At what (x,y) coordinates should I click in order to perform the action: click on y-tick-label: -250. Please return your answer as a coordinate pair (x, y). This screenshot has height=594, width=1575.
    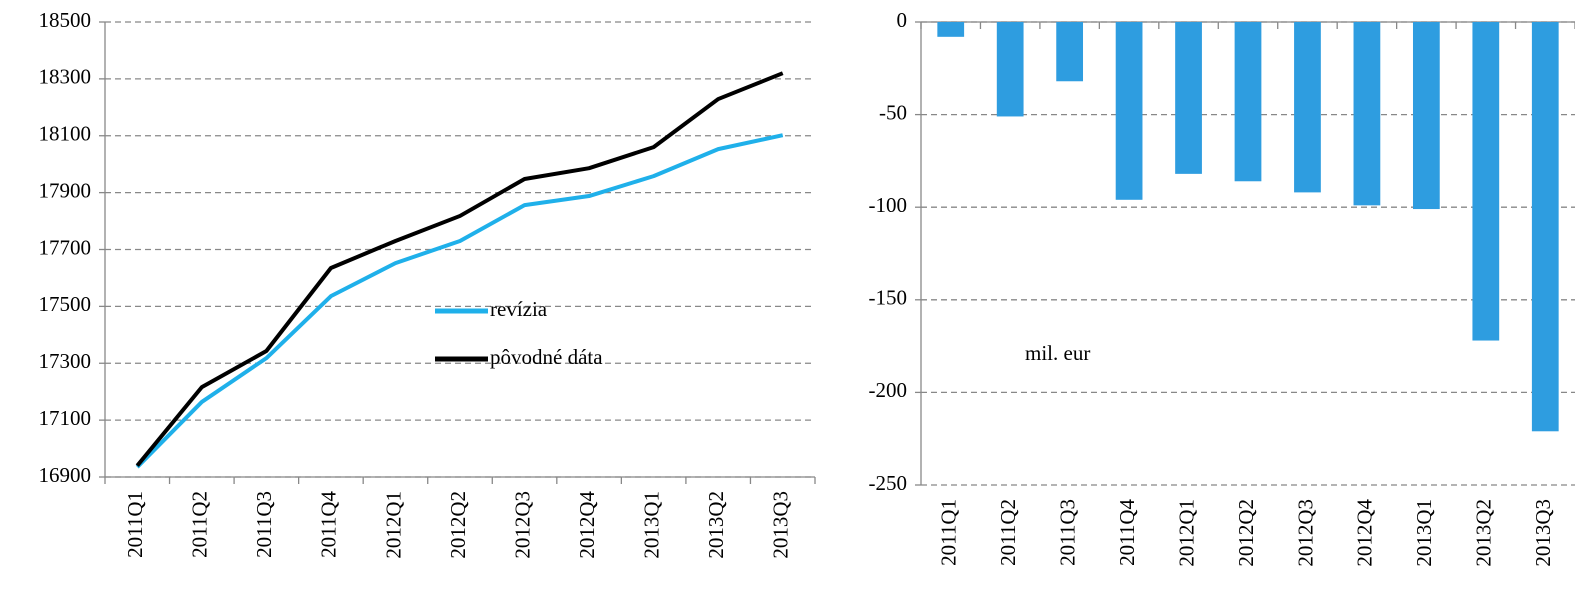
    Looking at the image, I should click on (888, 483).